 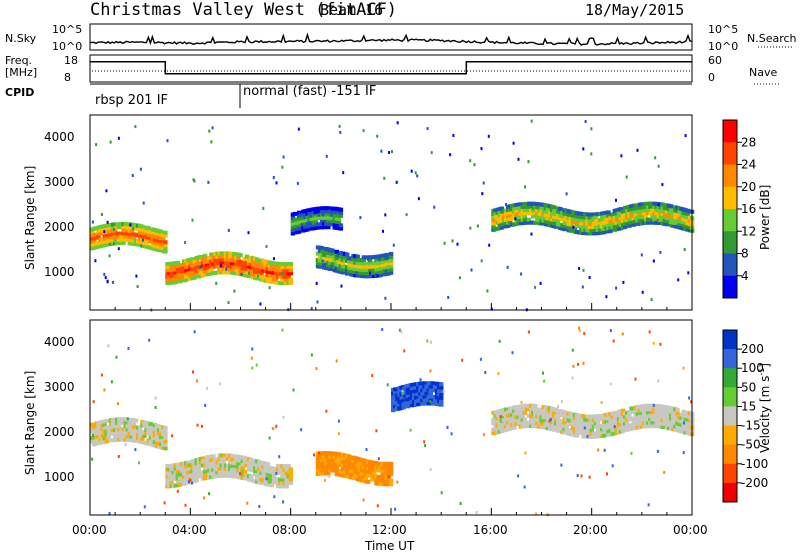 I want to click on power-colorbar-swatch, so click(x=730, y=265).